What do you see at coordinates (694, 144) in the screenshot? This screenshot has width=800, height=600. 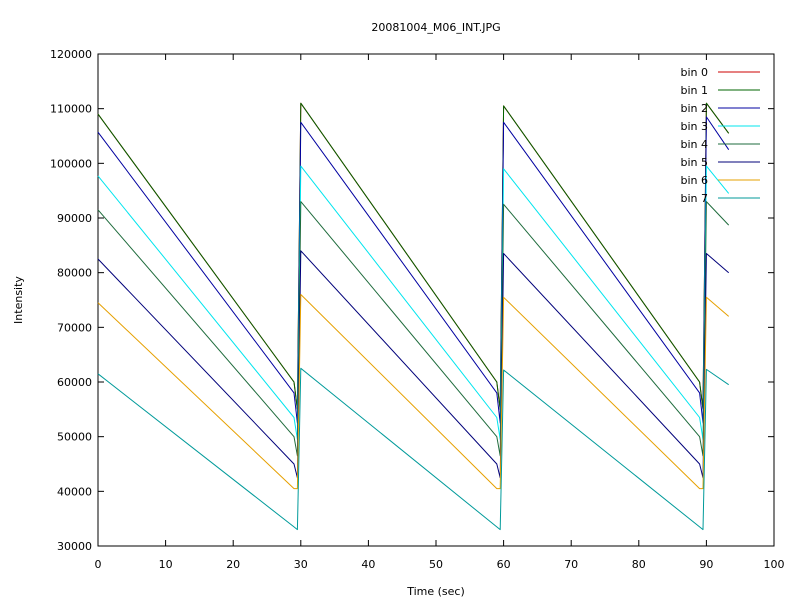 I see `legend-label: bin 4` at bounding box center [694, 144].